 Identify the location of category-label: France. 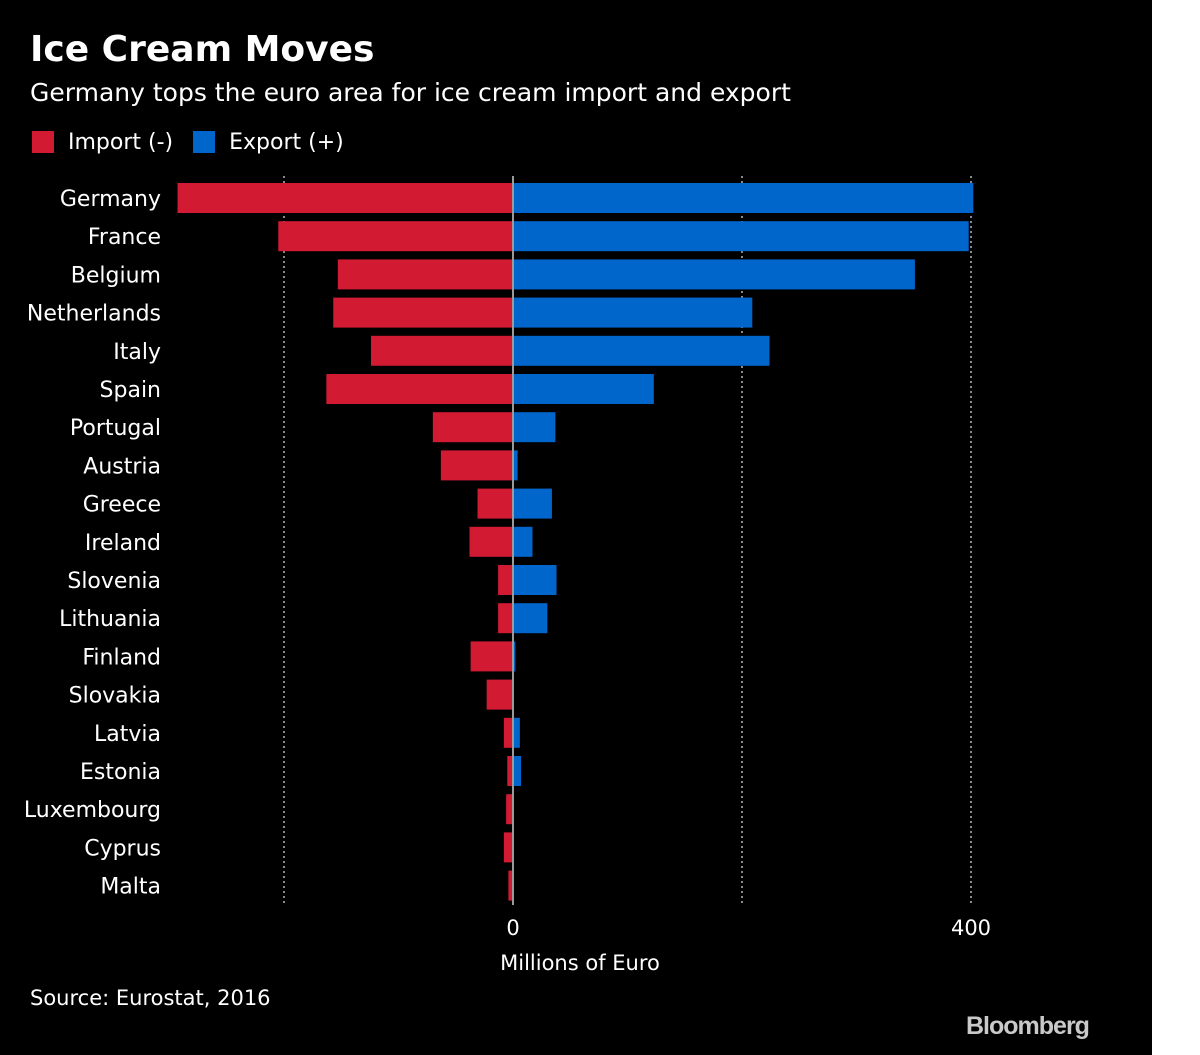
(124, 237).